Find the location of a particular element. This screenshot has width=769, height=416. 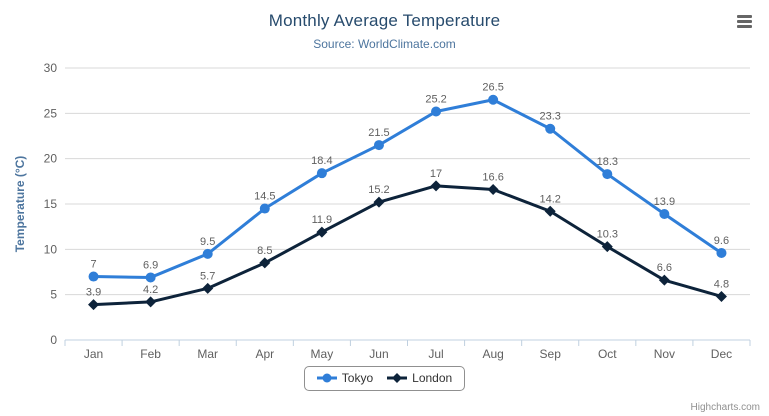

data-point-label: 10.3 is located at coordinates (607, 235).